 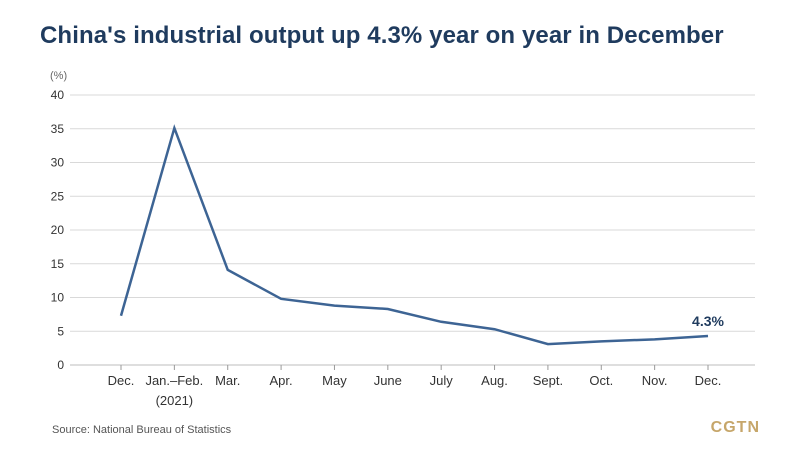 I want to click on y-tick-label: 35, so click(x=58, y=129).